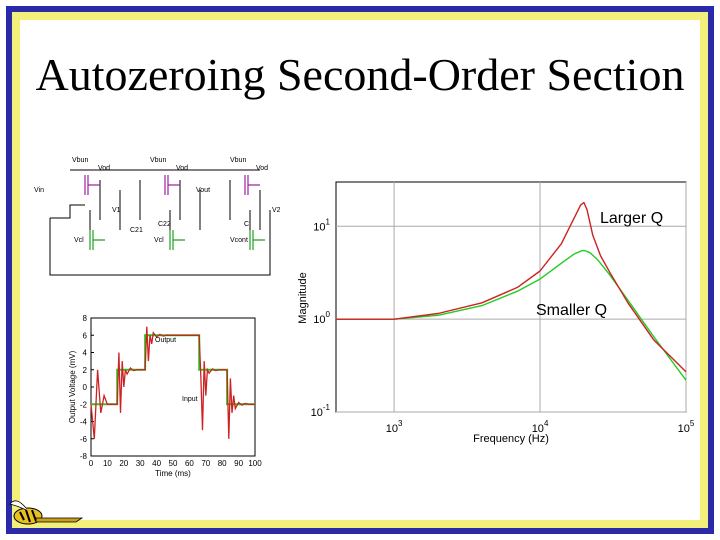  Describe the element at coordinates (91, 463) in the screenshot. I see `step-x-tick: 0` at that location.